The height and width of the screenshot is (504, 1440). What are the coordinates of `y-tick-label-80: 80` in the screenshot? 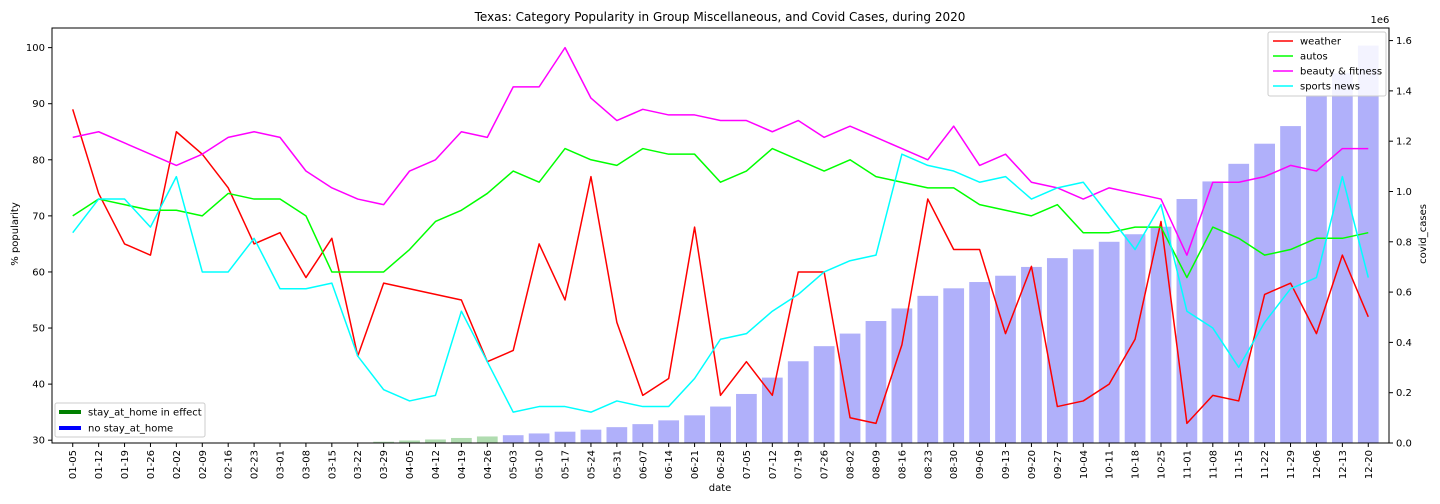 It's located at (38, 160).